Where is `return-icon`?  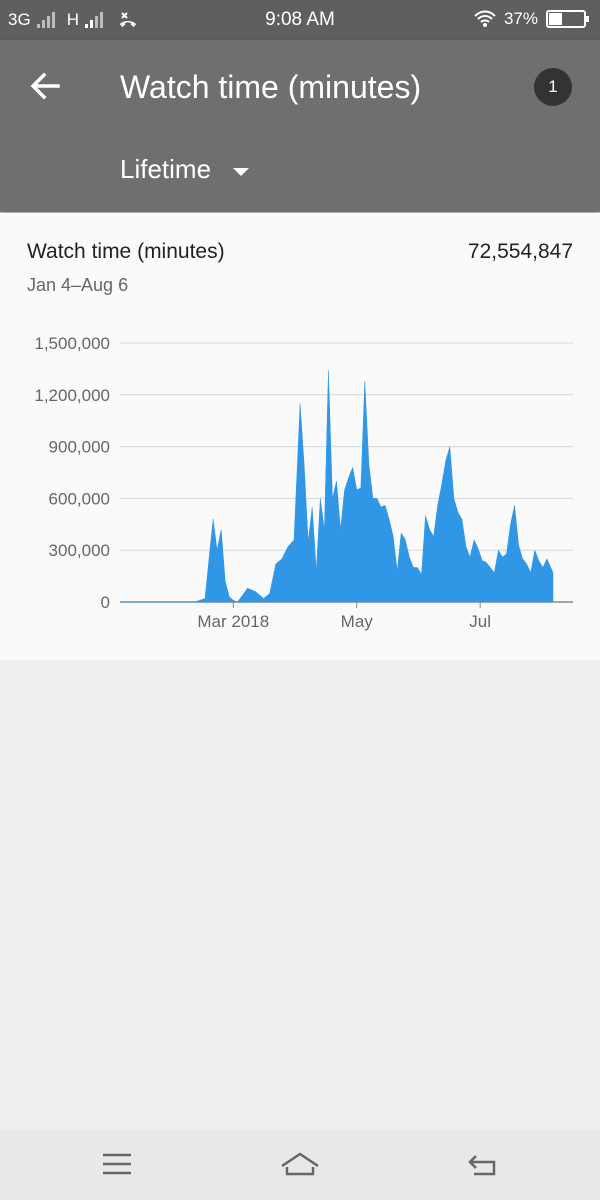 return-icon is located at coordinates (482, 1165).